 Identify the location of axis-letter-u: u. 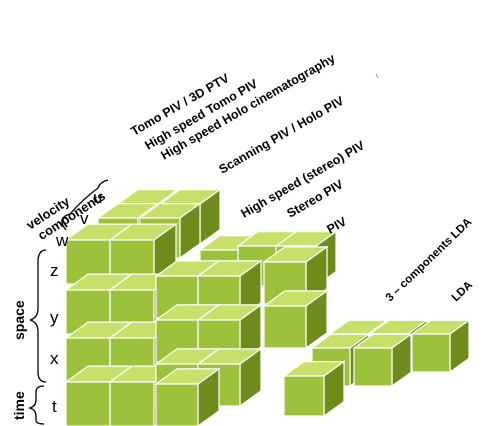
(97, 197).